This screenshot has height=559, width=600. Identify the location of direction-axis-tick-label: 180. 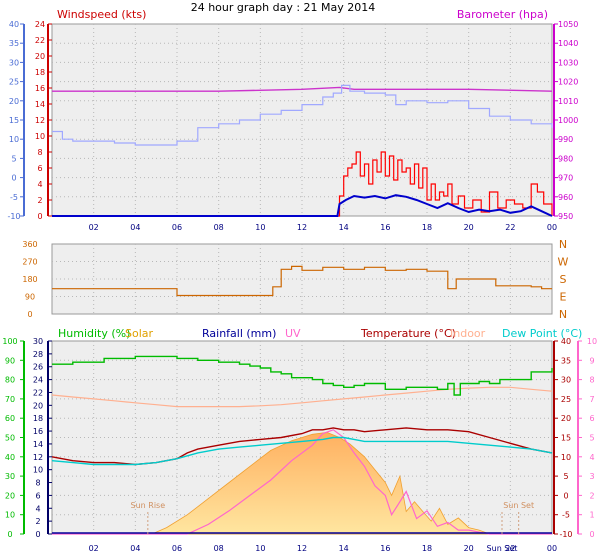
(29, 279).